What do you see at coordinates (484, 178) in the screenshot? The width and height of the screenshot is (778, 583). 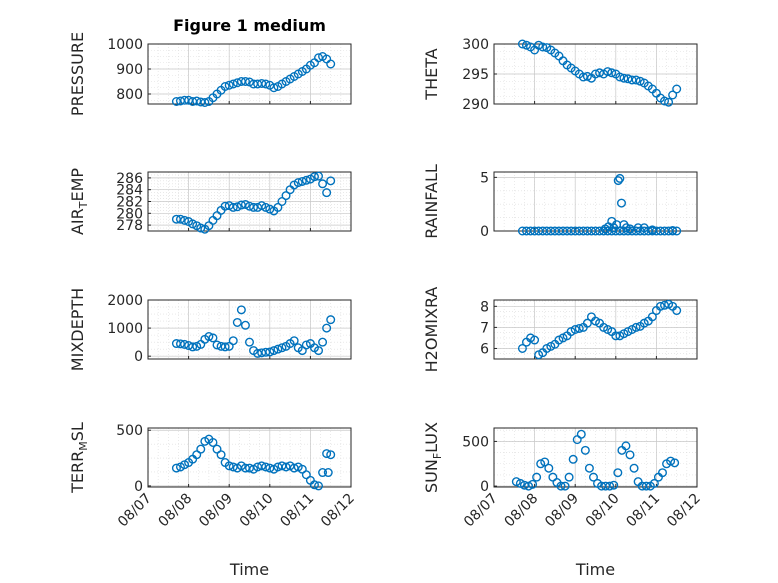 I see `y-tick-label: 5` at bounding box center [484, 178].